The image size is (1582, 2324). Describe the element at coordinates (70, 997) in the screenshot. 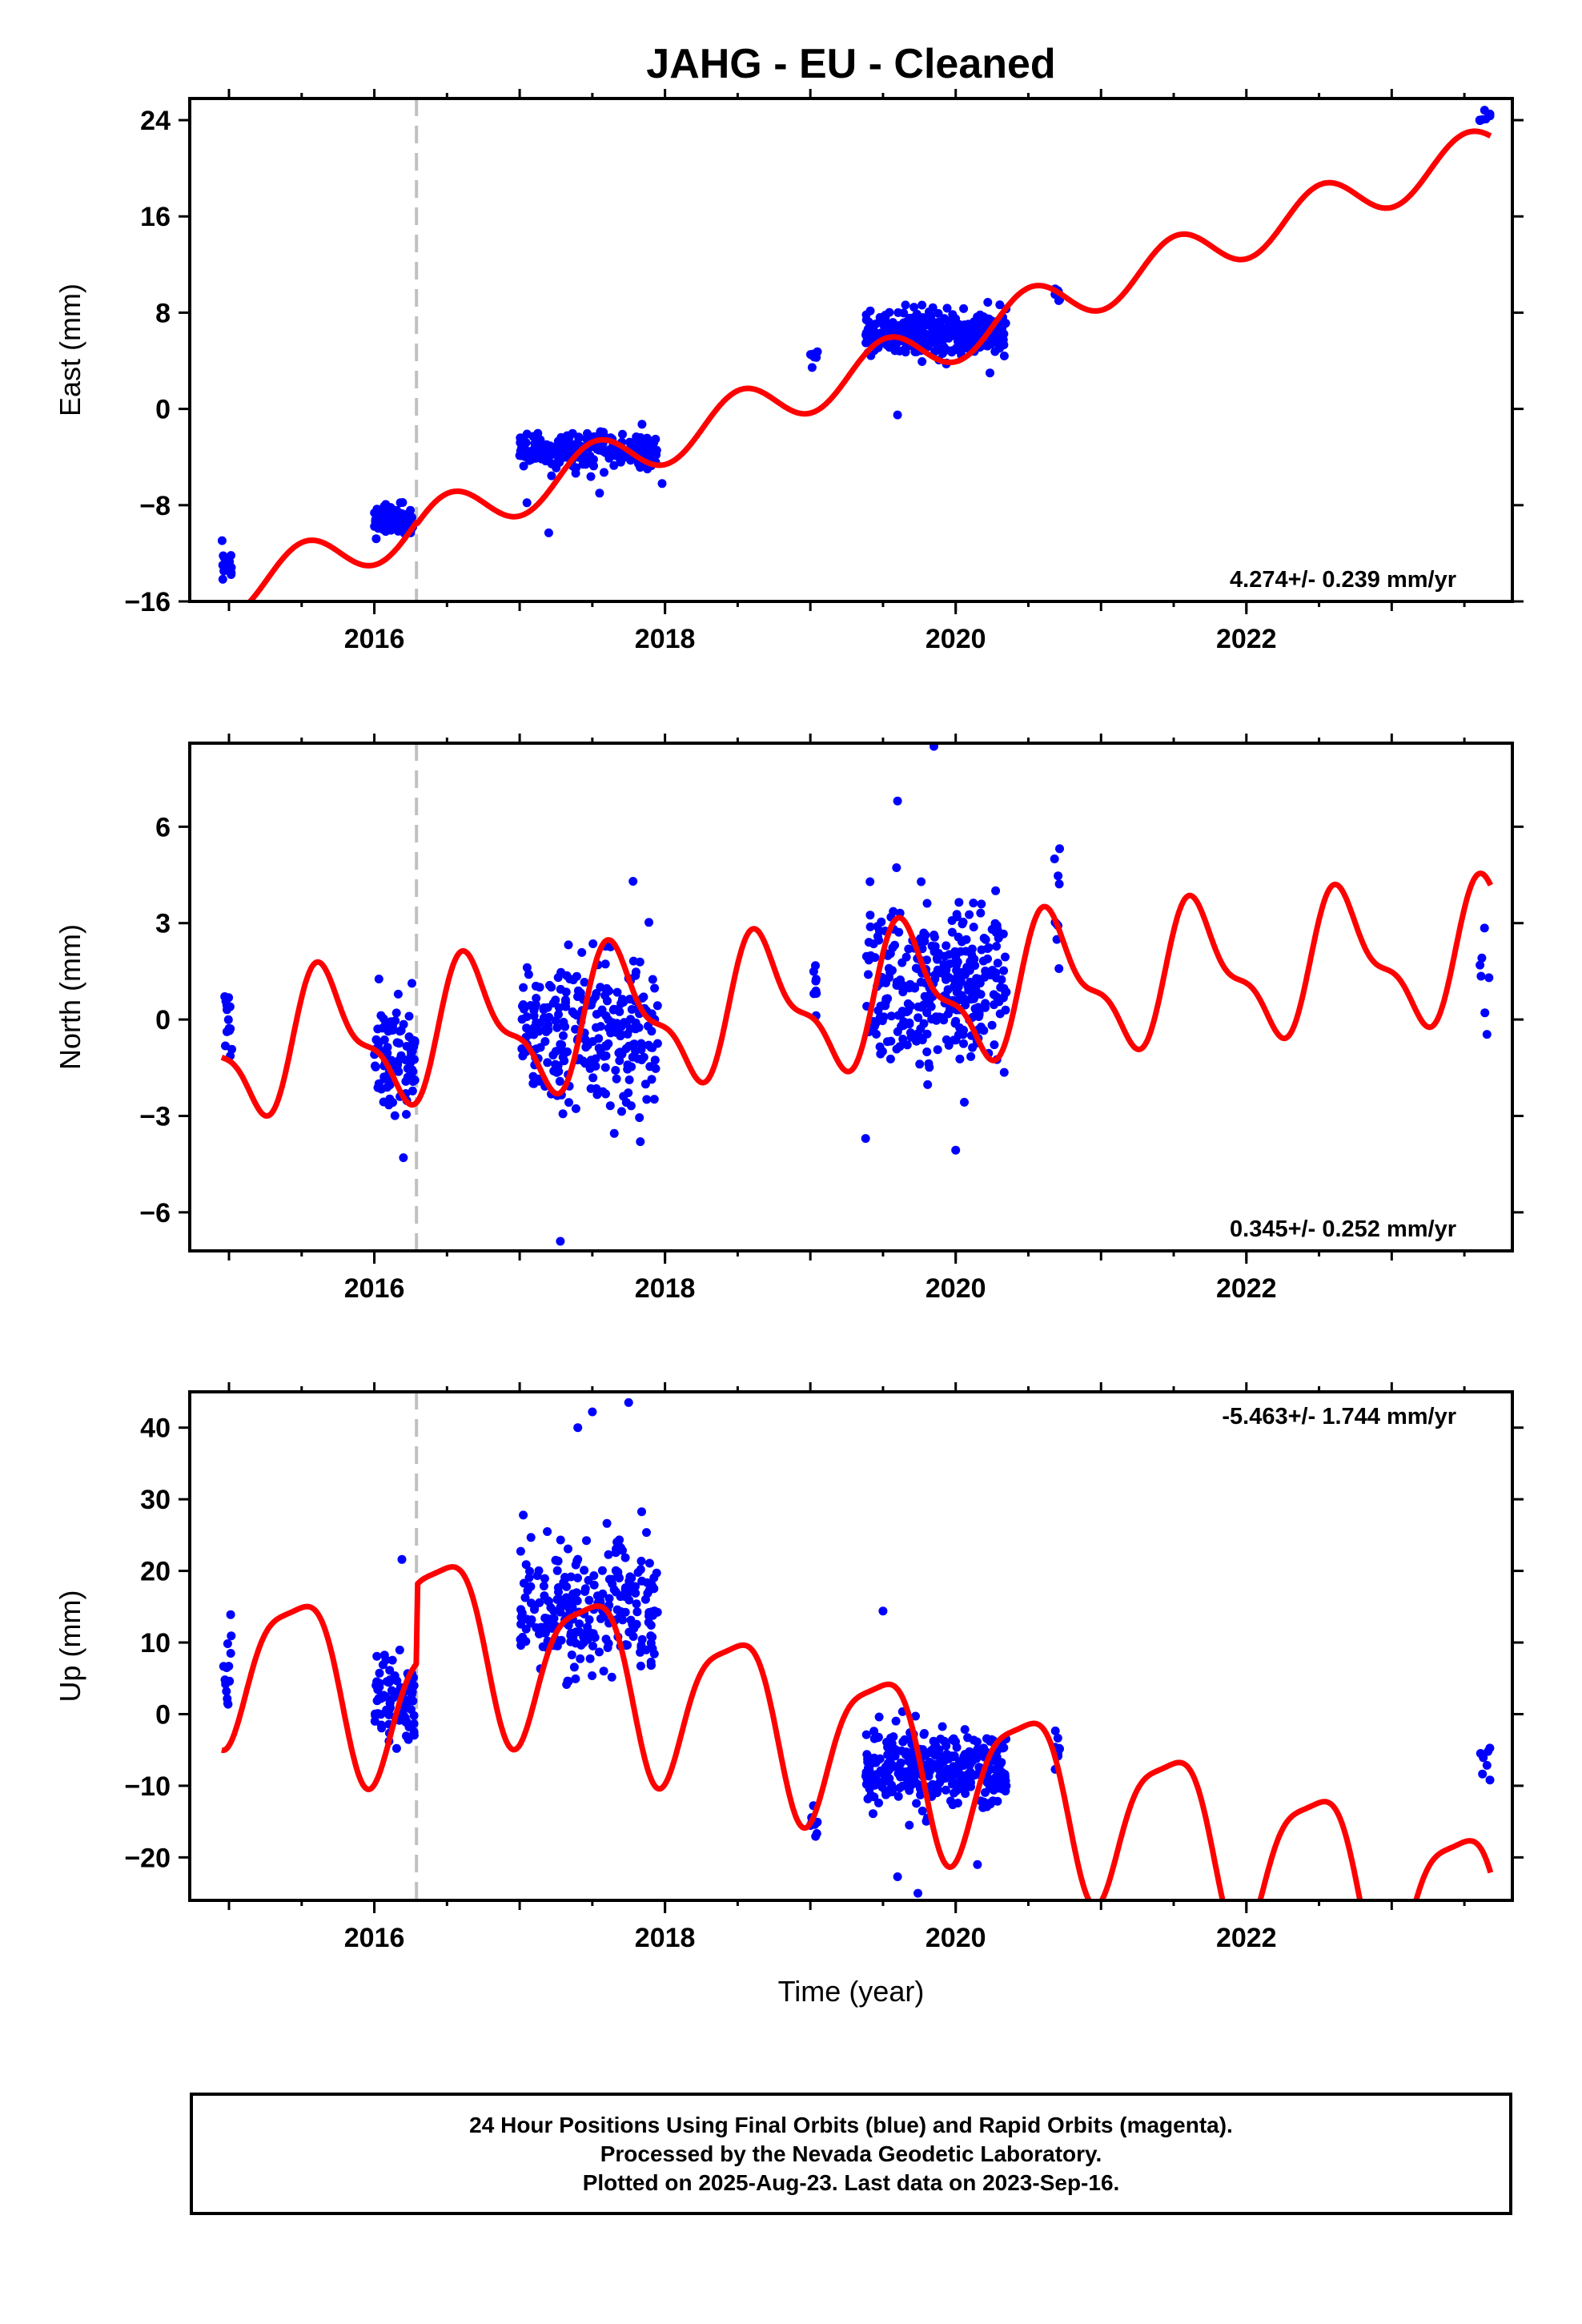

I see `y-axis-label-north: North (mm)` at that location.